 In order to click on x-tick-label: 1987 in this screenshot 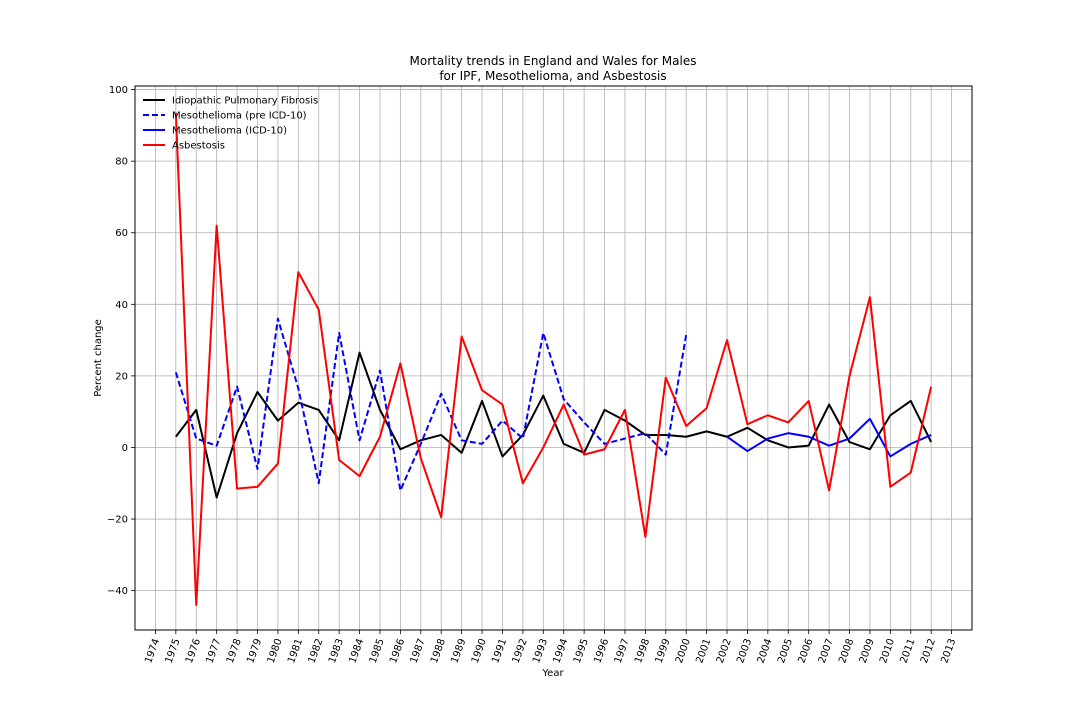, I will do `click(418, 651)`.